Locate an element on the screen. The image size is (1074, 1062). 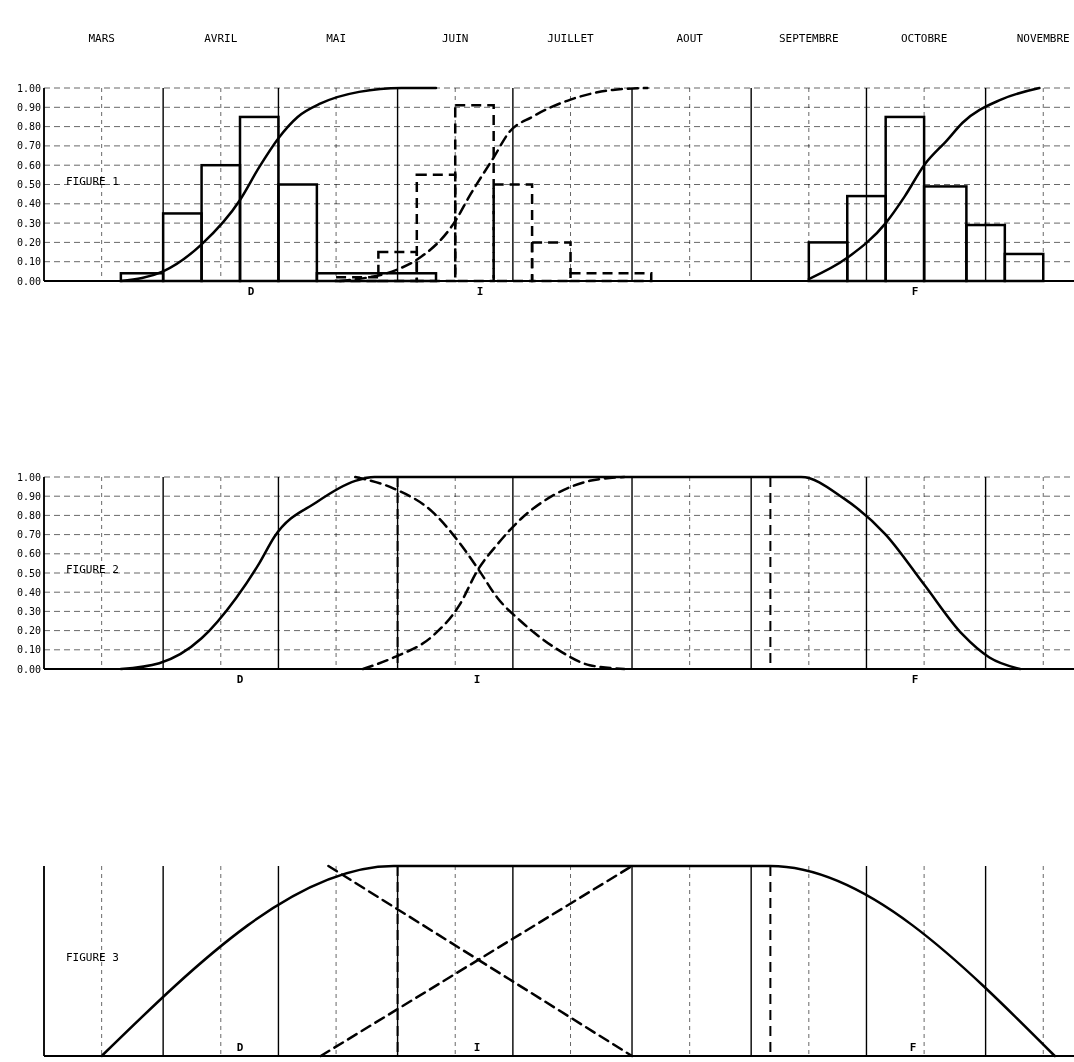
x-tick-label: JUIN is located at coordinates (455, 38).